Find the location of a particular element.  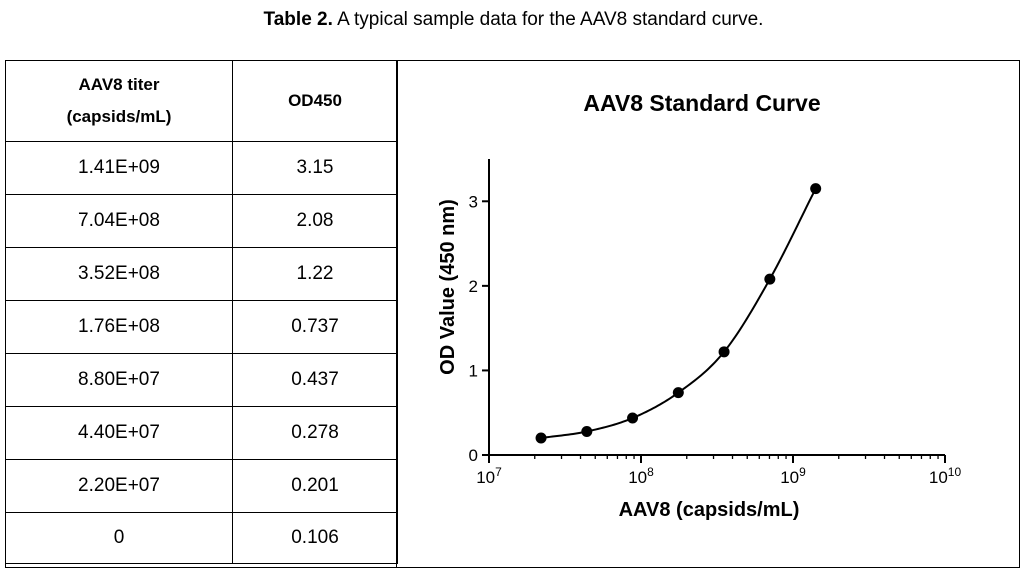

fit-curve-line is located at coordinates (678, 313).